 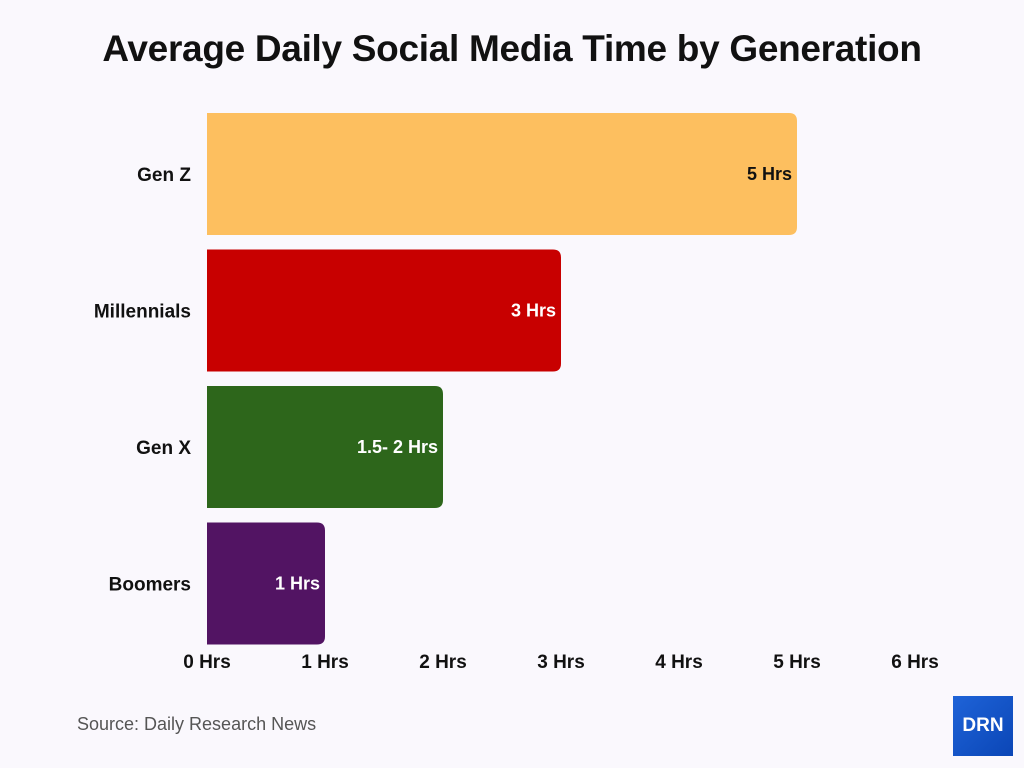 I want to click on category-label: Boomers, so click(x=150, y=585).